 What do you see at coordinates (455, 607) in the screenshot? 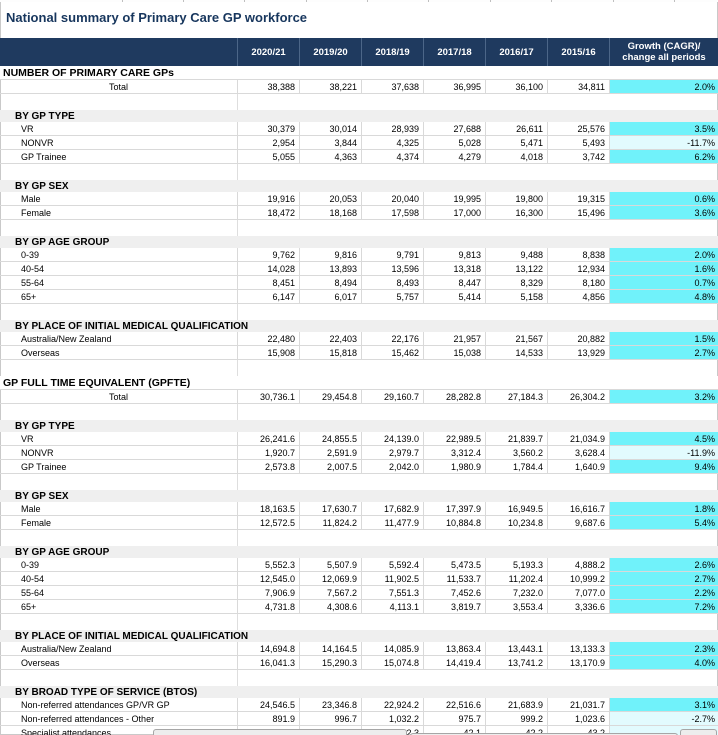
I see `value-cell: 3,819.7` at bounding box center [455, 607].